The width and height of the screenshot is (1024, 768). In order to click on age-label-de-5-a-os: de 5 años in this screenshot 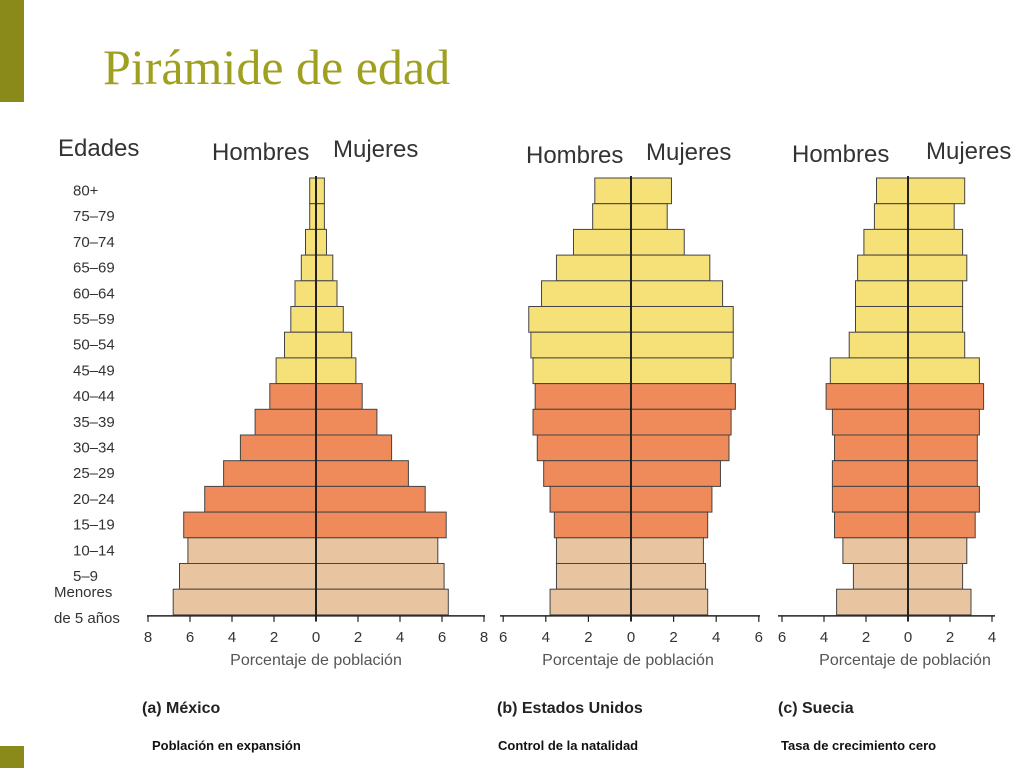, I will do `click(87, 618)`.